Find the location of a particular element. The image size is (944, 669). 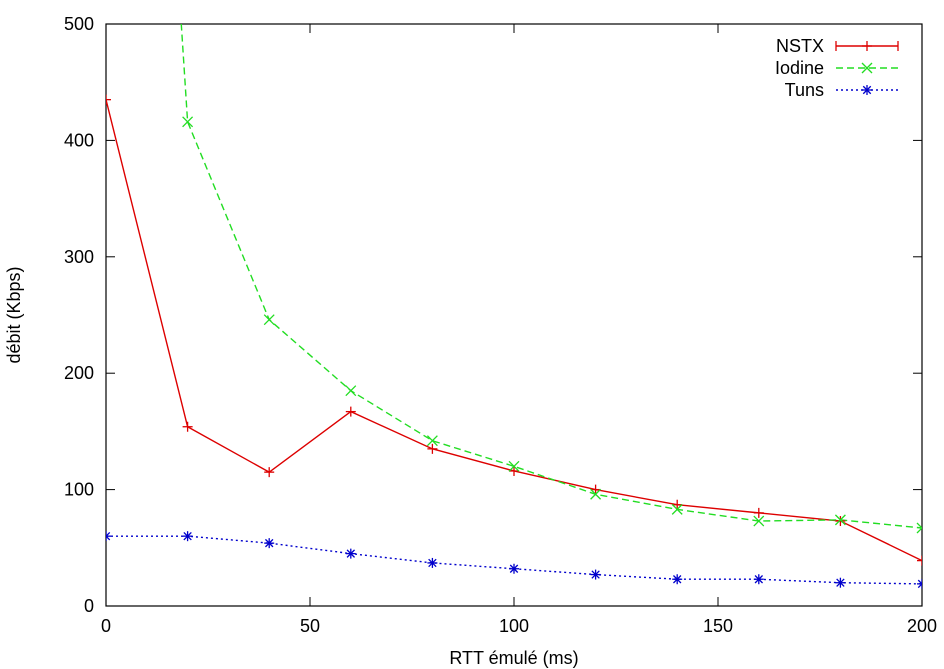

y-tick-label: 0 is located at coordinates (89, 606).